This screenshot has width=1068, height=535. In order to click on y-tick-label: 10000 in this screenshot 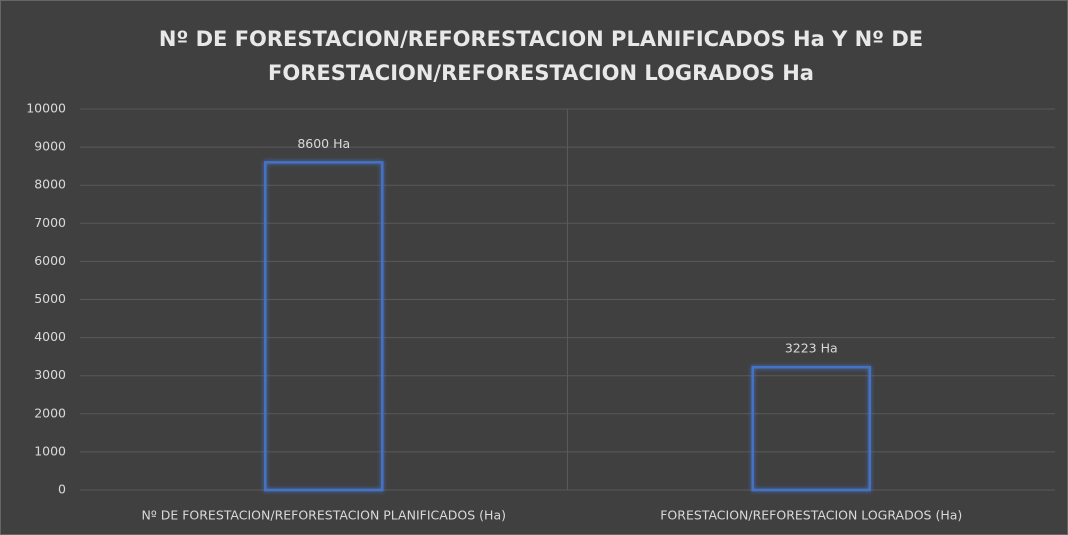, I will do `click(46, 108)`.